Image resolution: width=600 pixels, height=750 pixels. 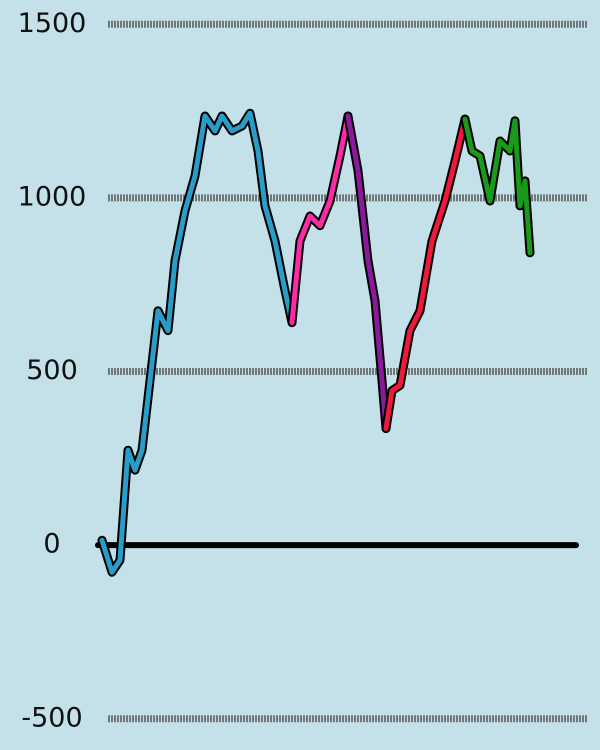 I want to click on y-tick-label: -500, so click(x=51, y=717).